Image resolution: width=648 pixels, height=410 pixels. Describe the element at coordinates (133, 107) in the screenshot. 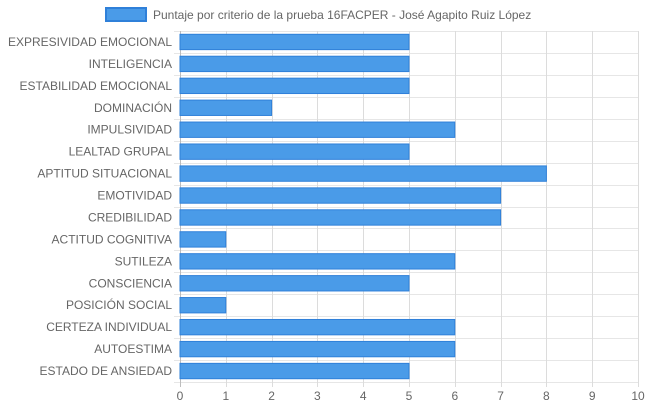

I see `category-label: DOMINACIÓN` at that location.